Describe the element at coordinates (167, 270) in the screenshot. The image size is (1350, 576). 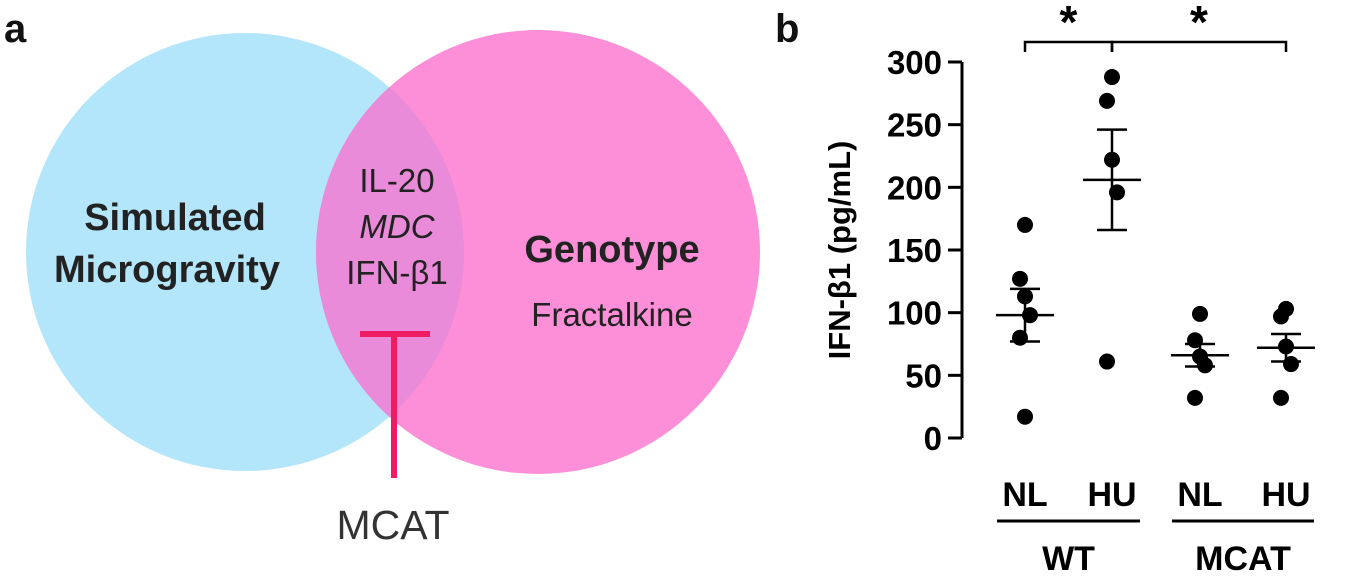
I see `venn-left-label-line2: Microgravity` at that location.